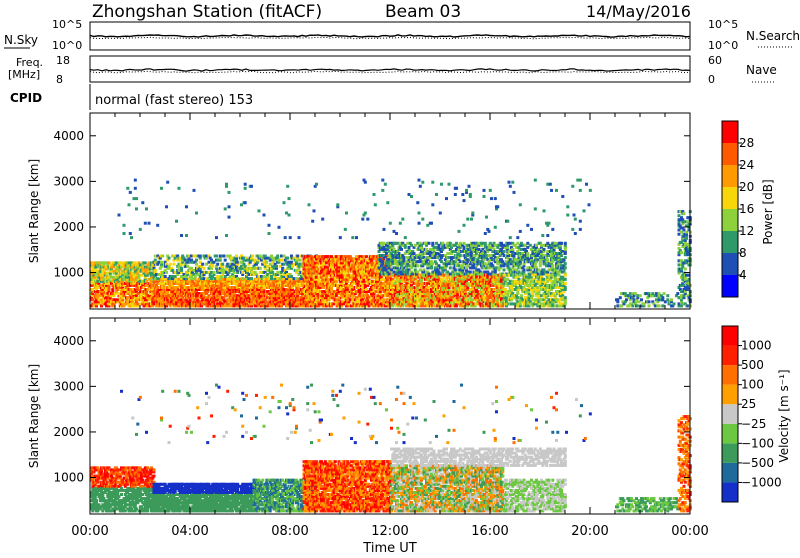  What do you see at coordinates (773, 36) in the screenshot?
I see `nsearch-label: N.Search` at bounding box center [773, 36].